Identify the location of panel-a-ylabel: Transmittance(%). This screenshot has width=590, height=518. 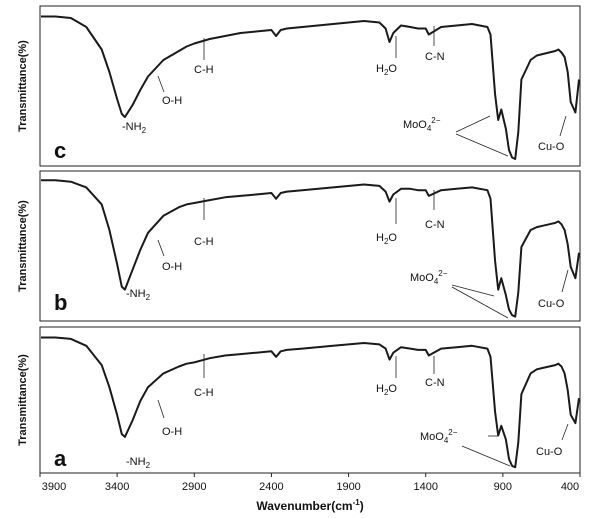
(23, 400).